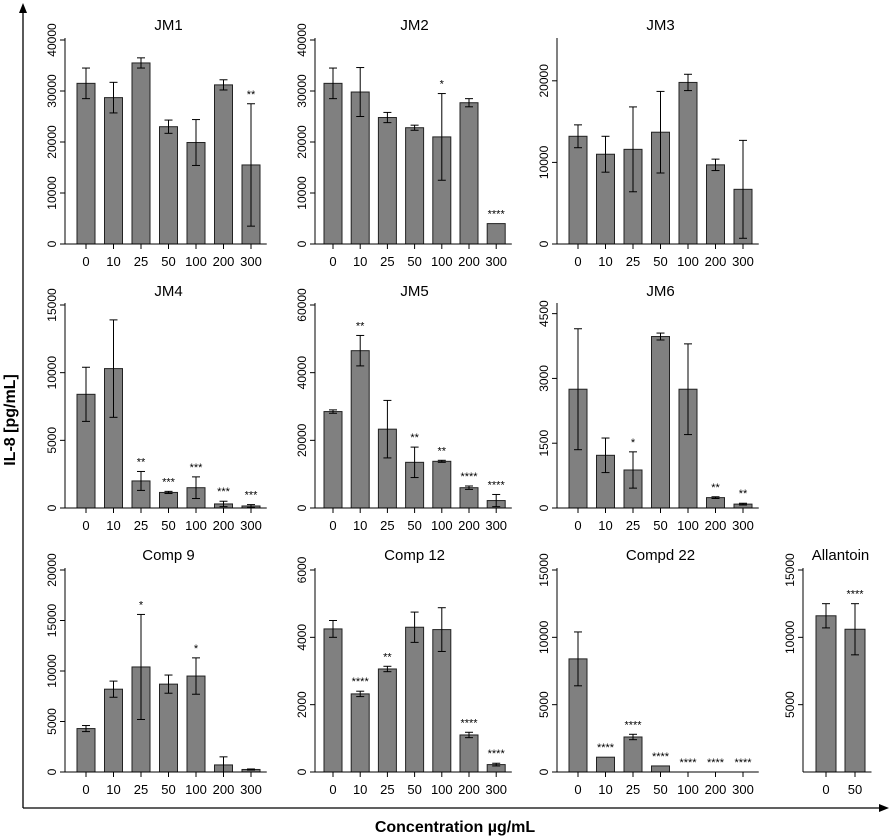  What do you see at coordinates (302, 569) in the screenshot?
I see `y-tick-label: 6000` at bounding box center [302, 569].